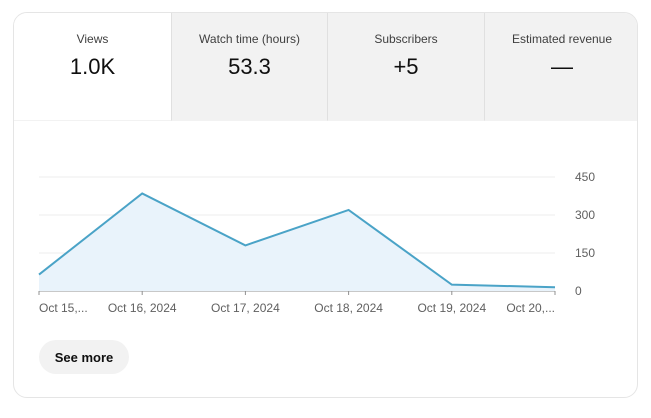 This screenshot has width=651, height=418. I want to click on see-more-button: See more, so click(84, 357).